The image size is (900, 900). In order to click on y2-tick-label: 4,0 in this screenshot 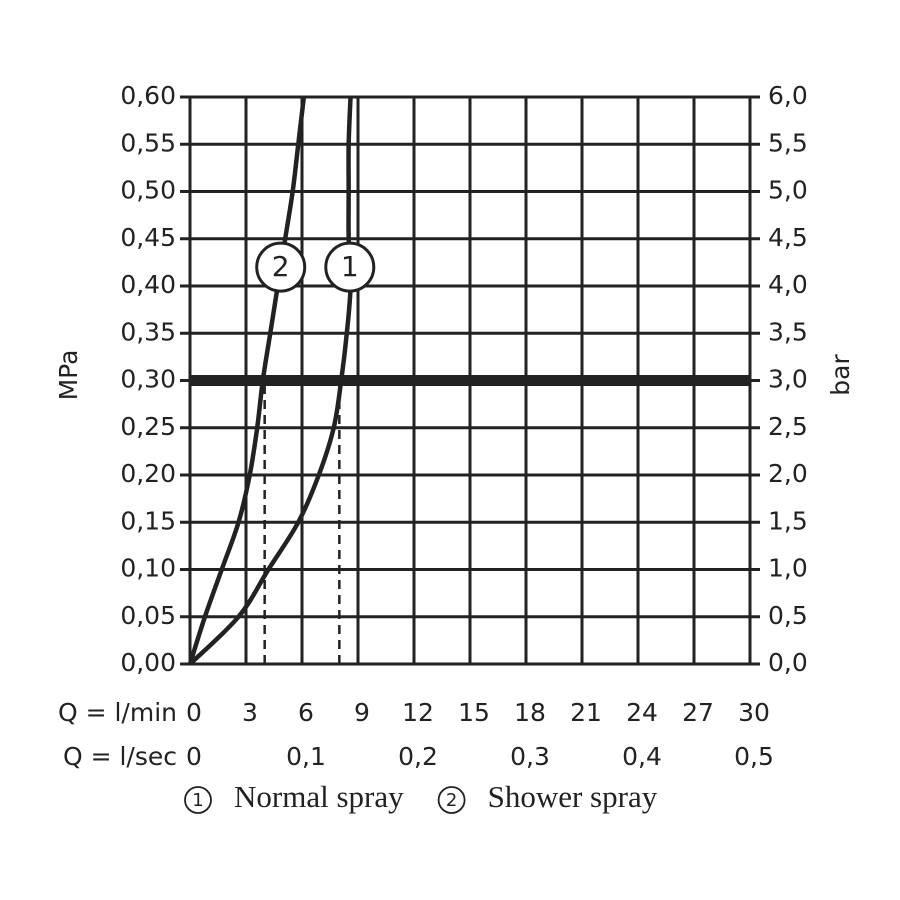, I will do `click(788, 284)`.